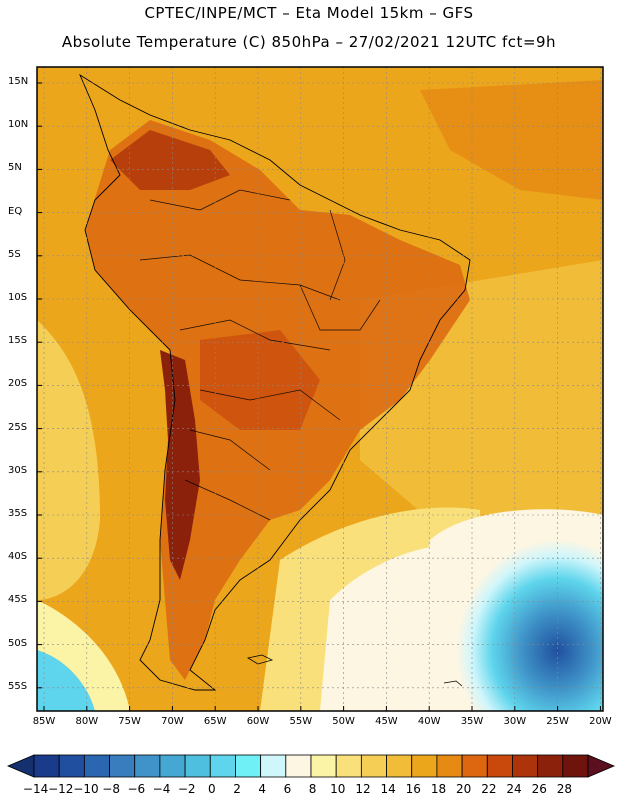 The height and width of the screenshot is (800, 618). What do you see at coordinates (338, 789) in the screenshot?
I see `colorbar-label: 10` at bounding box center [338, 789].